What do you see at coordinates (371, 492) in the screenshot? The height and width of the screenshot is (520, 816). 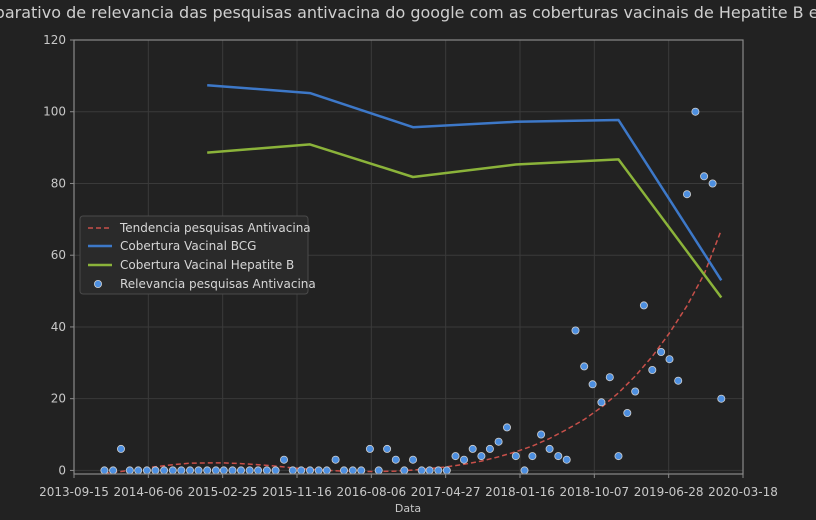 I see `x-tick-label: 2016-08-06` at bounding box center [371, 492].